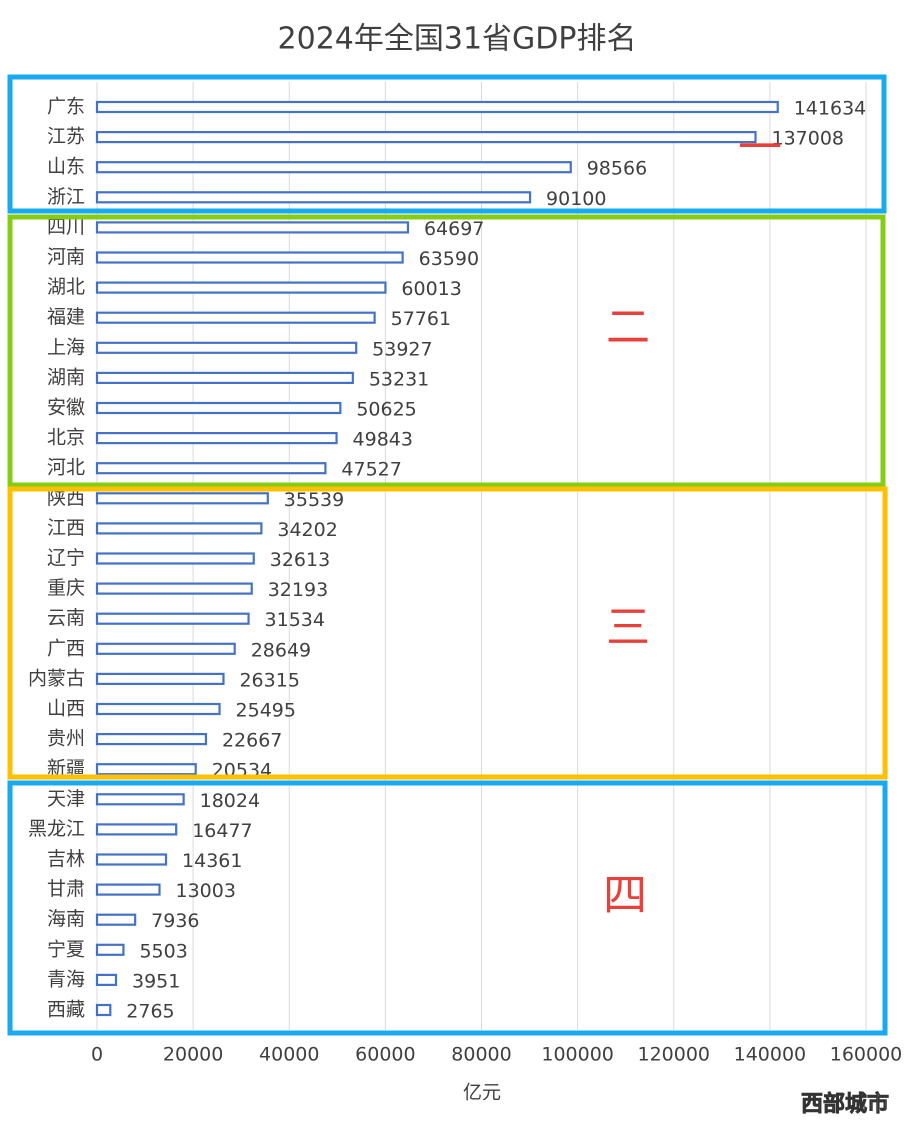  I want to click on y-tick-label: 青海, so click(66, 979).